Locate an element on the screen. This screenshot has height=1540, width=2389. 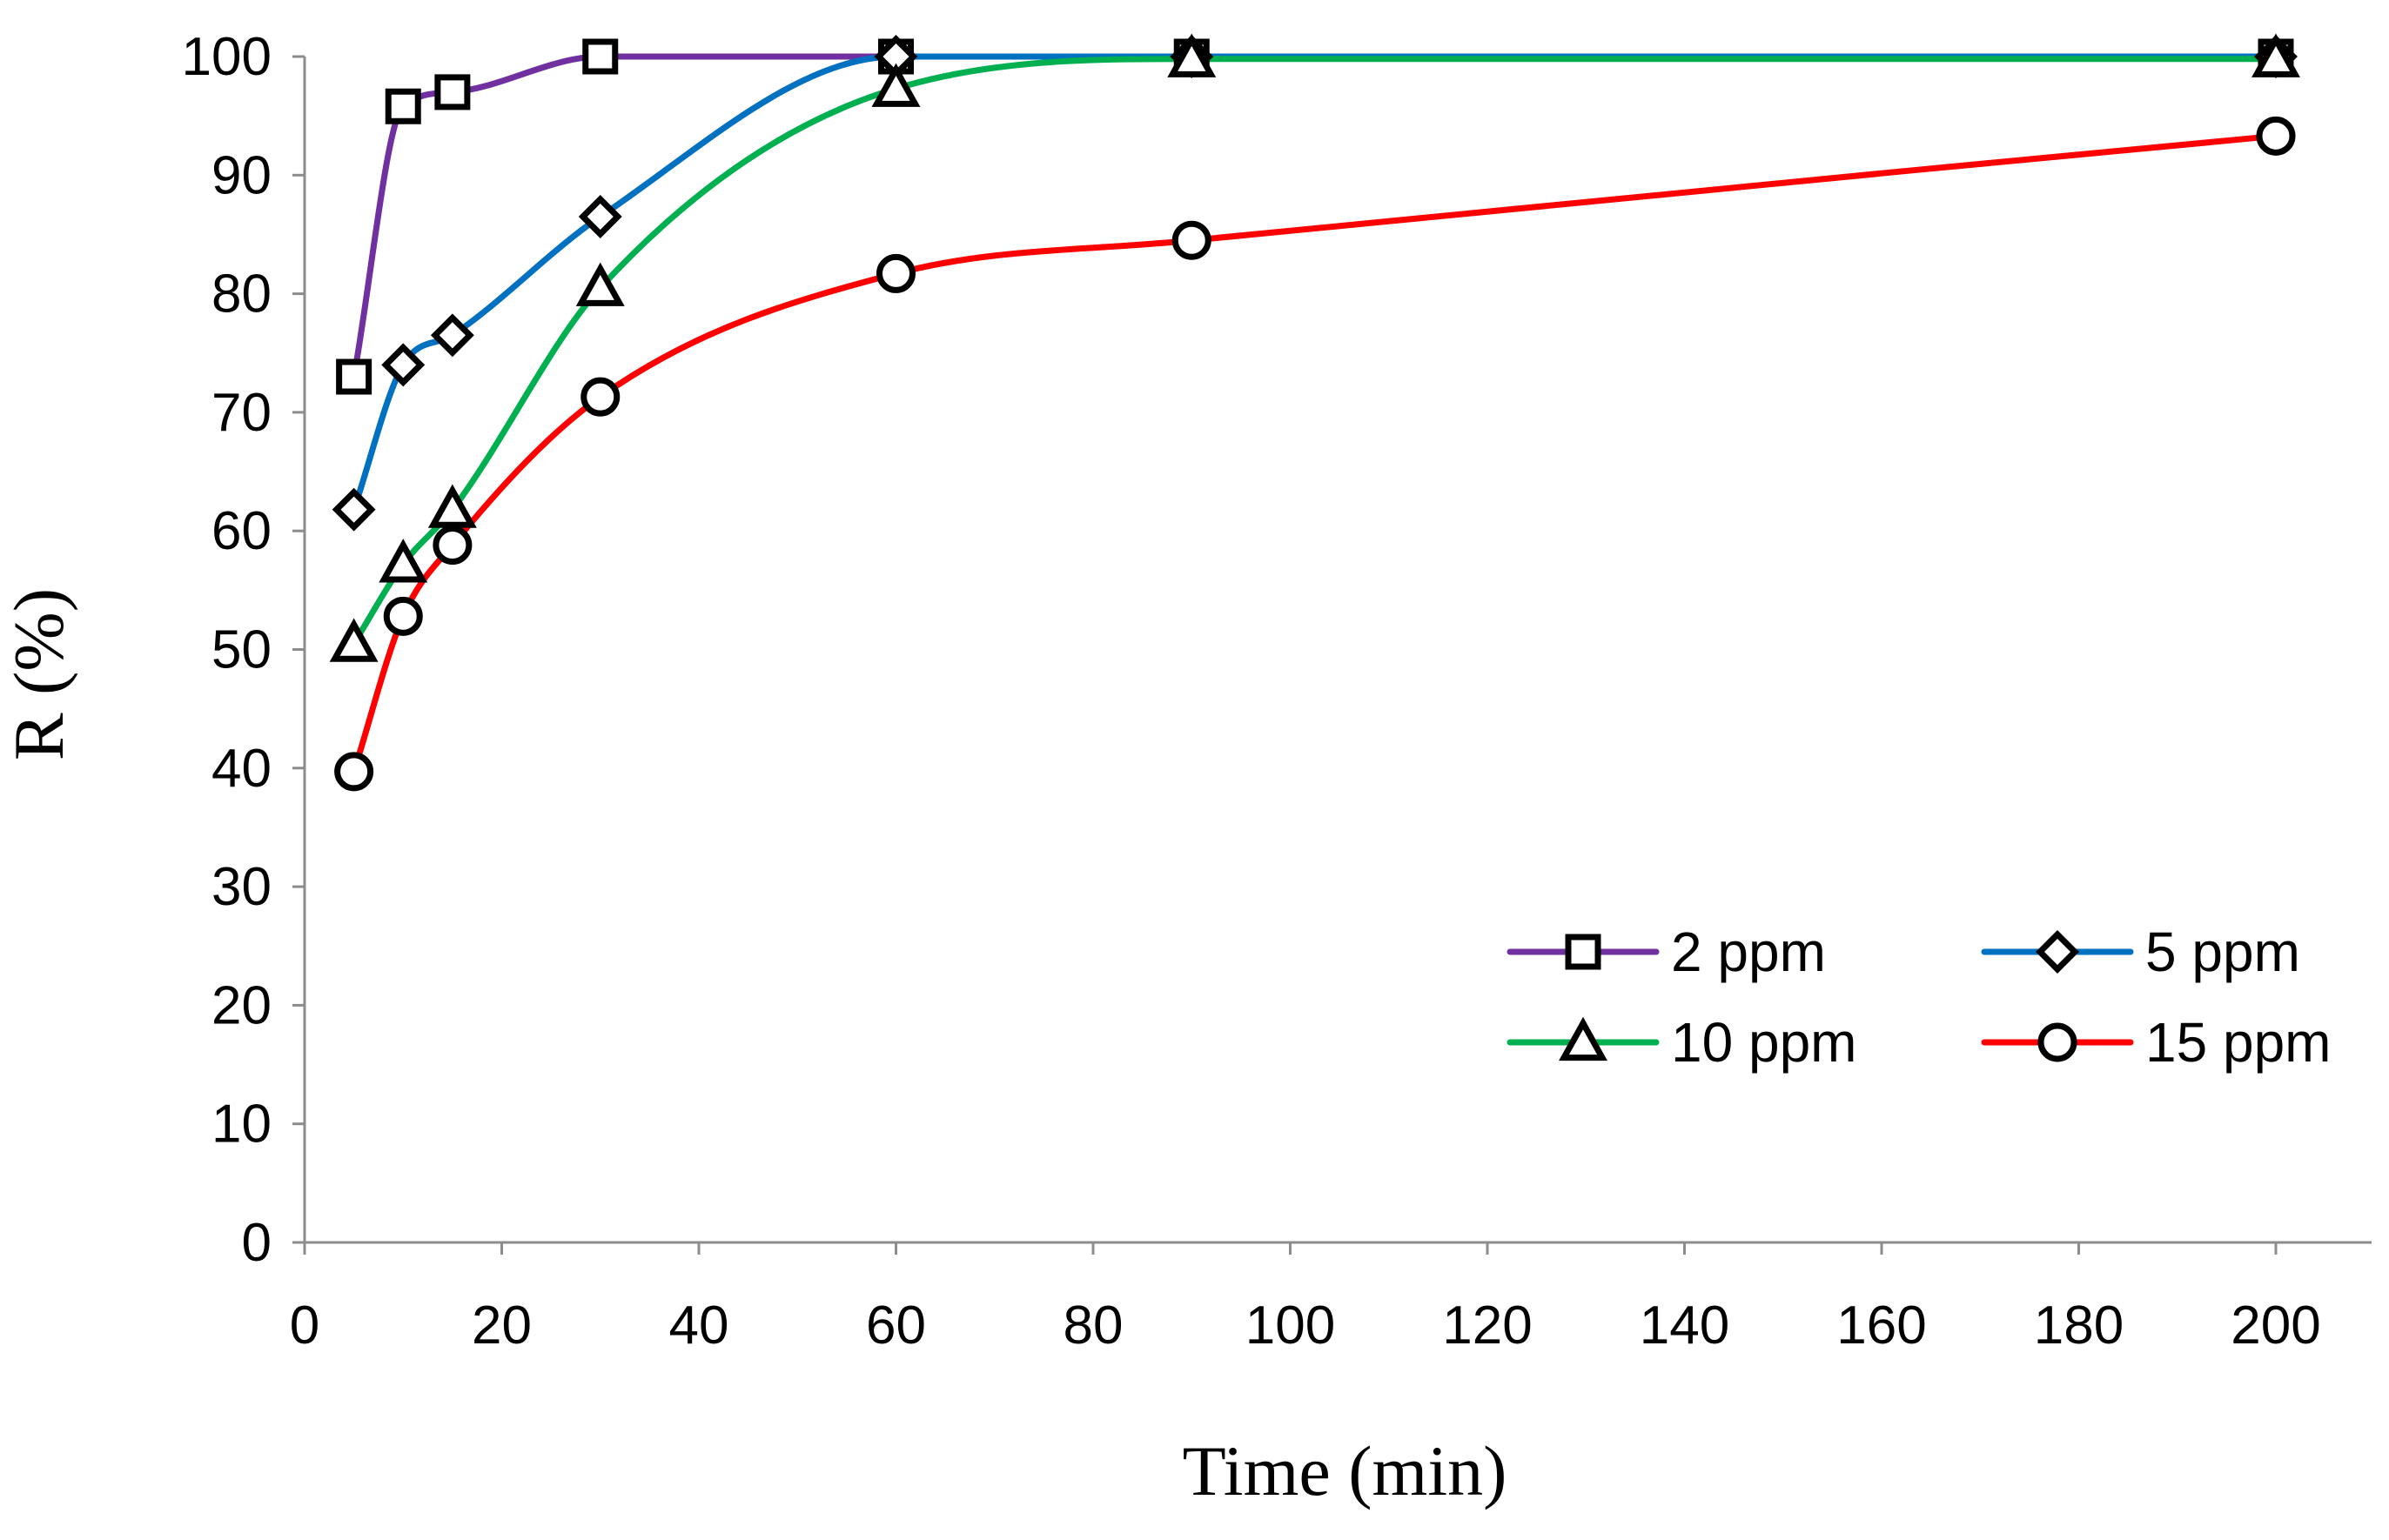
y-tick-label: 70 is located at coordinates (241, 413).